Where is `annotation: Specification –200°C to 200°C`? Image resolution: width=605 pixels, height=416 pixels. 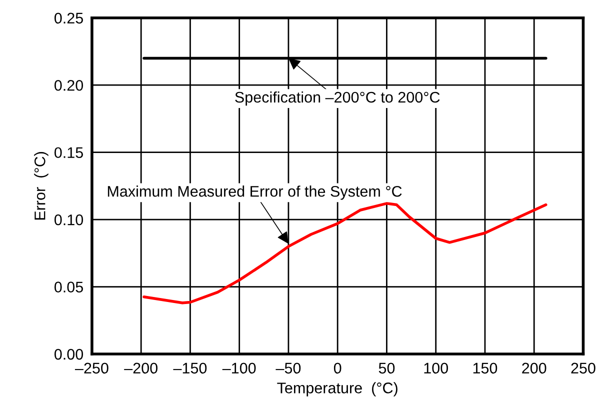
annotation: Specification –200°C to 200°C is located at coordinates (337, 98).